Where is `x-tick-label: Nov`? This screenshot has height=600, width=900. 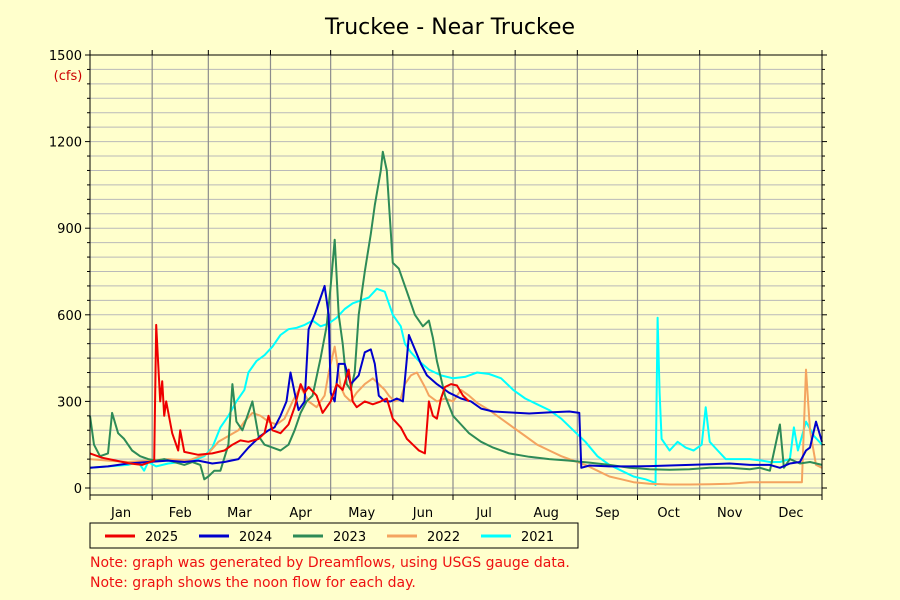
x-tick-label: Nov is located at coordinates (730, 513).